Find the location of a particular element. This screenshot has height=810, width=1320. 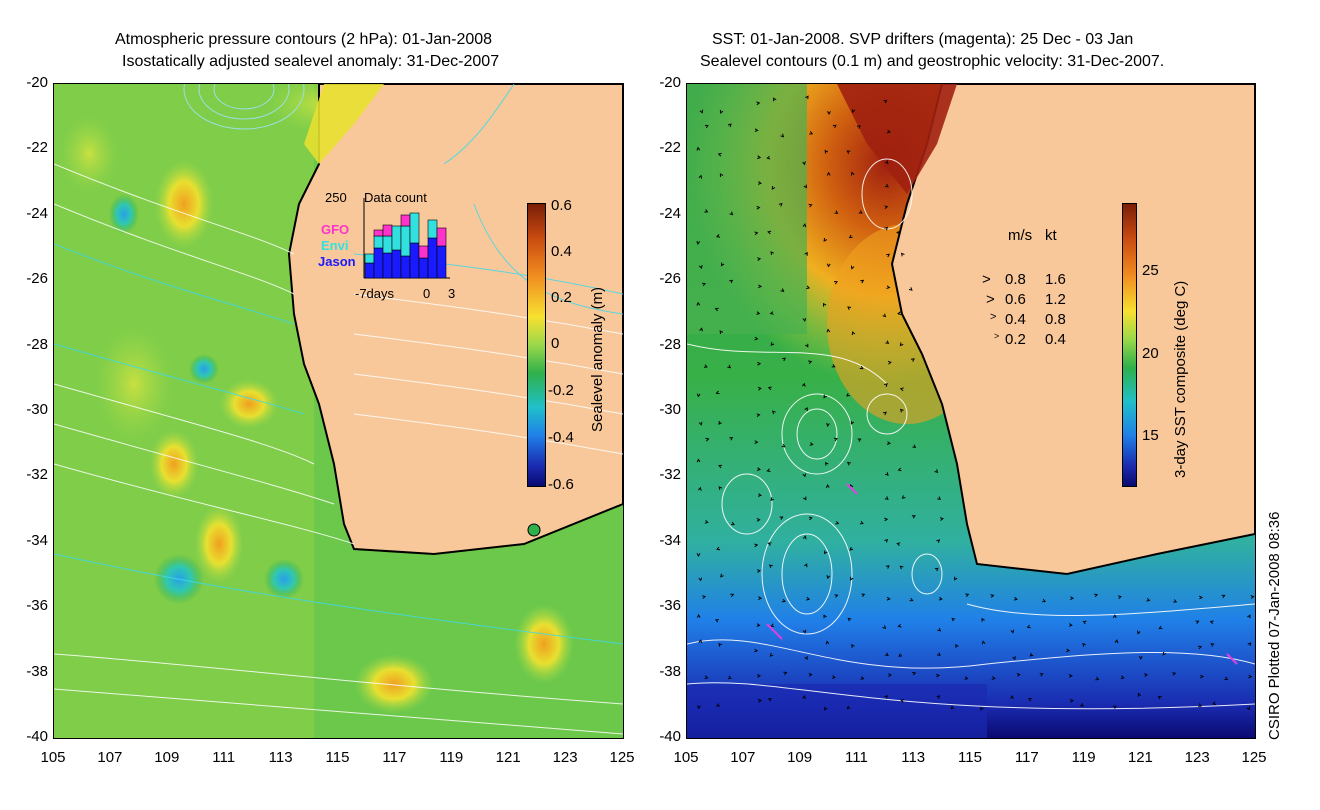

left-x-tick: 121 is located at coordinates (508, 757).